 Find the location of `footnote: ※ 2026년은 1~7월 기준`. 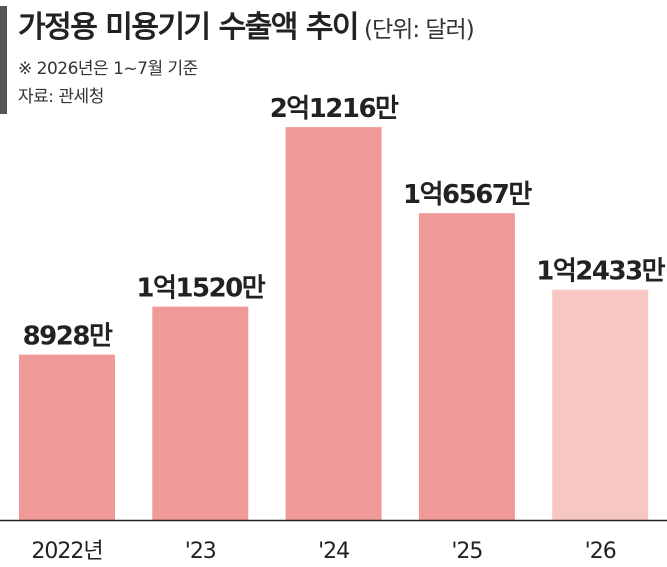

footnote: ※ 2026년은 1~7월 기준 is located at coordinates (108, 69).